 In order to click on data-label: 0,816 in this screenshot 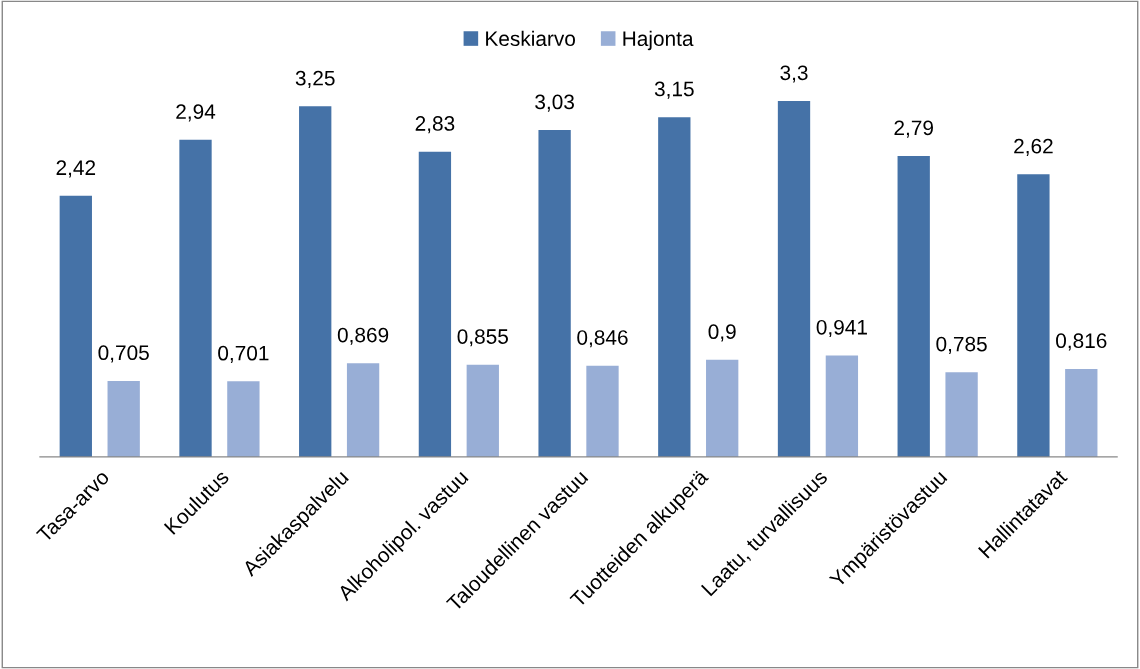, I will do `click(1081, 342)`.